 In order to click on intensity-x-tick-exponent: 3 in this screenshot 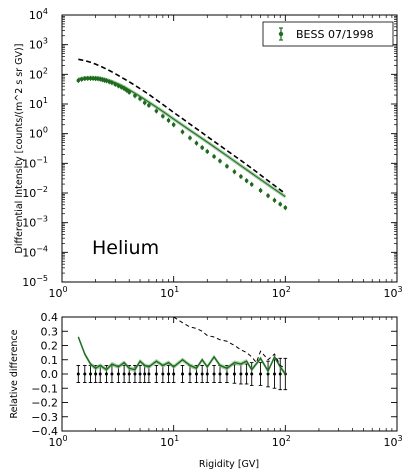, I will do `click(399, 289)`.